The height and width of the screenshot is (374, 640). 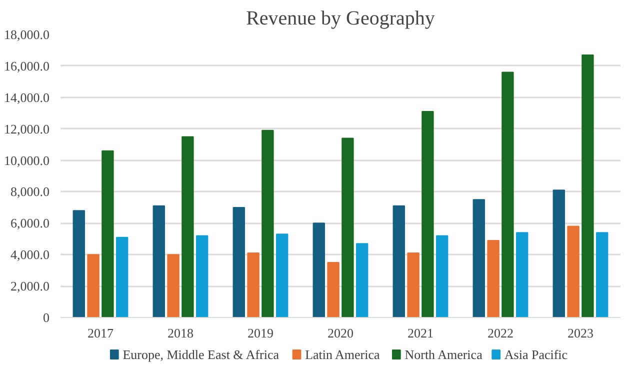 What do you see at coordinates (27, 97) in the screenshot?
I see `y-tick-label: 14,000.0` at bounding box center [27, 97].